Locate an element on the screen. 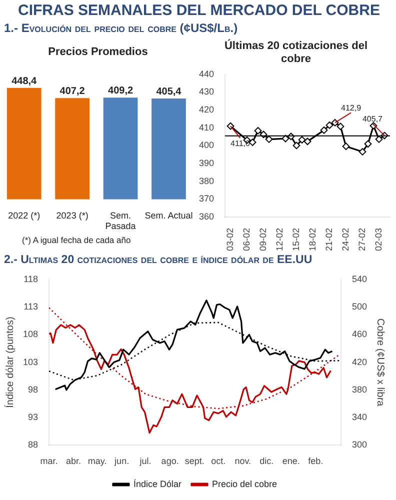  data-label: 405,4 is located at coordinates (169, 92).